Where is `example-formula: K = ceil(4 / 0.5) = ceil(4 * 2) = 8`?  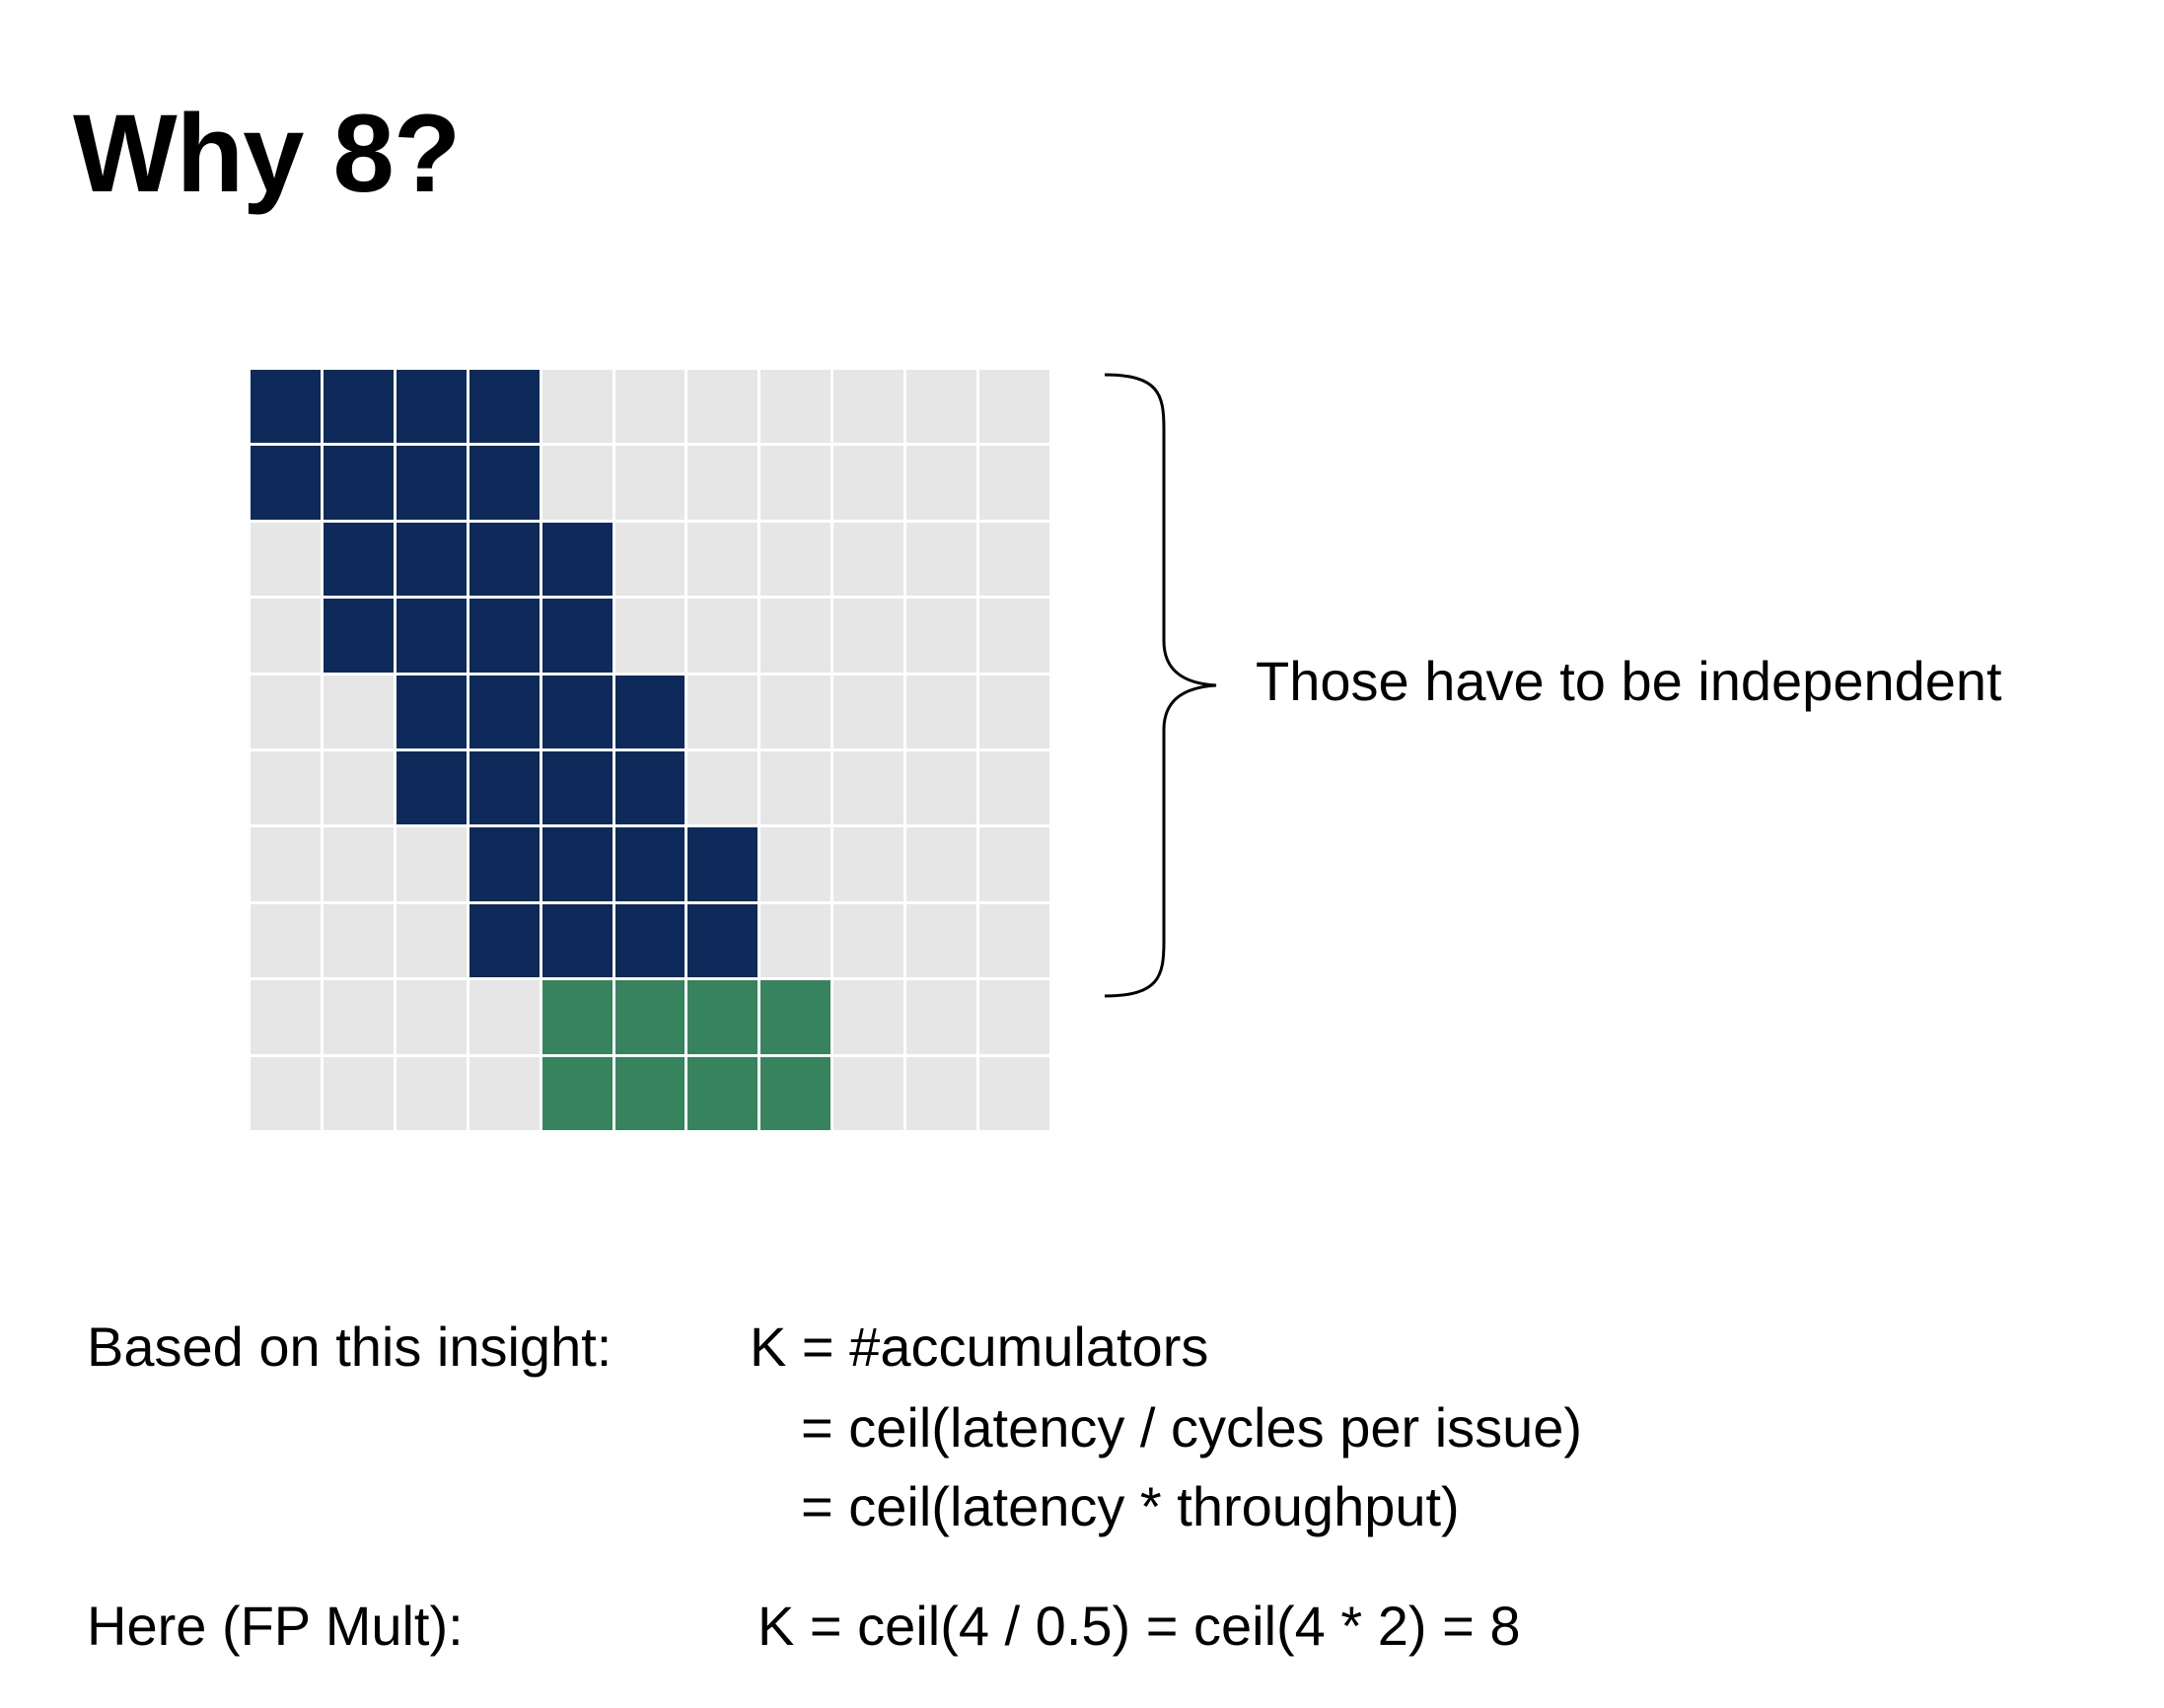 example-formula: K = ceil(4 / 0.5) = ceil(4 * 2) = 8 is located at coordinates (1139, 1626).